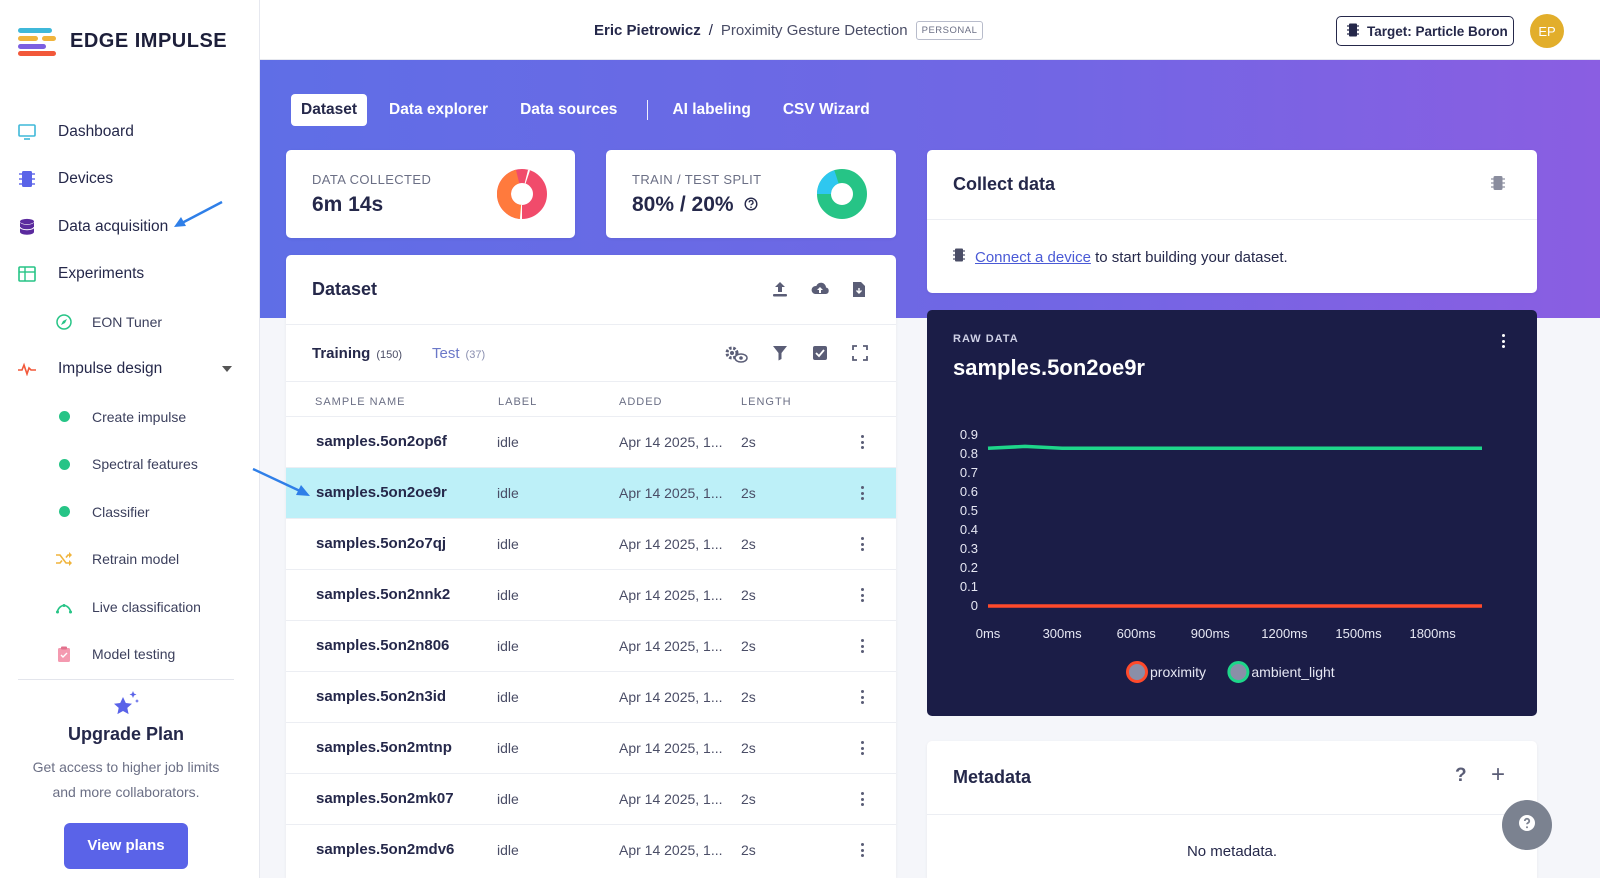  I want to click on tab-data-explorer: Data explorer, so click(439, 109).